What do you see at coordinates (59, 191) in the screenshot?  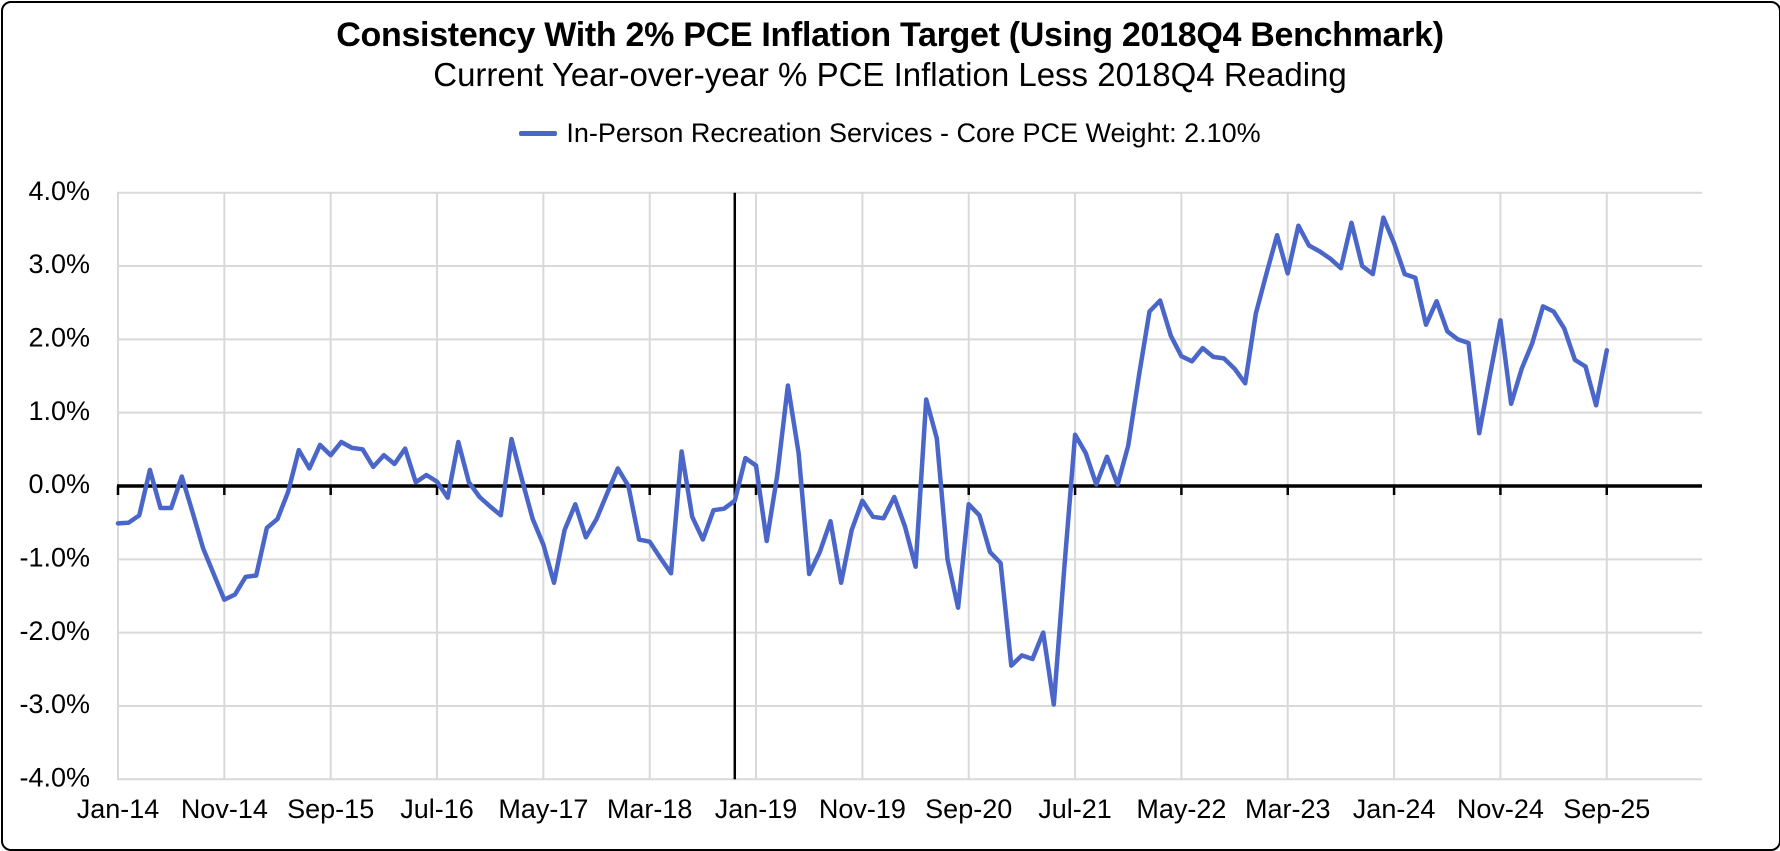 I see `y-axis-label: 4.0%` at bounding box center [59, 191].